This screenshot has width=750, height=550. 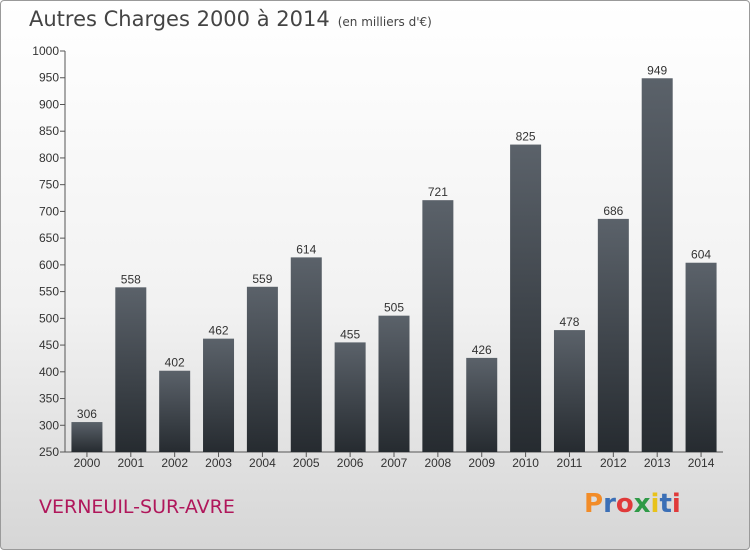 I want to click on data-label-2013: 949, so click(x=657, y=70).